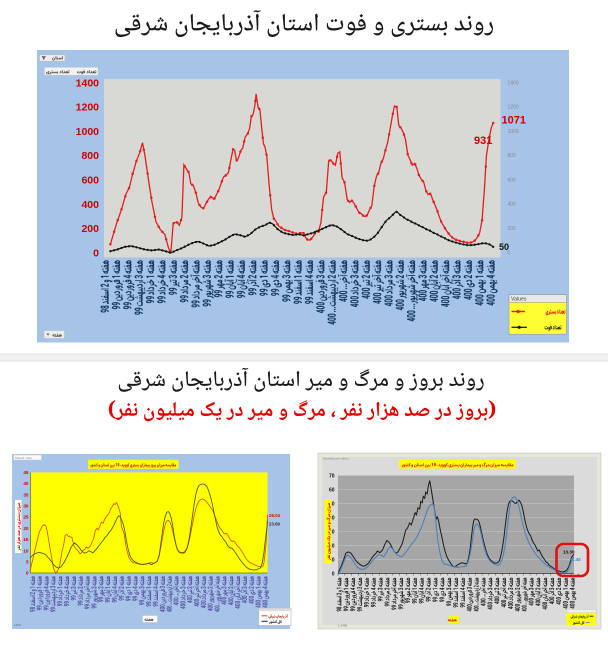 This screenshot has height=645, width=608. I want to click on svg-text: 15, so click(26, 539).